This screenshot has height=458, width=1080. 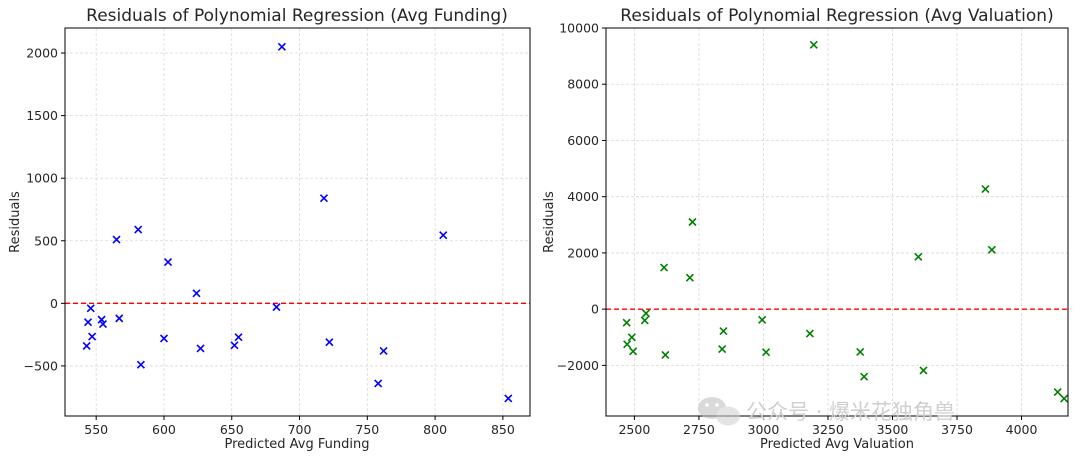 What do you see at coordinates (367, 429) in the screenshot?
I see `x-tick-label: 750` at bounding box center [367, 429].